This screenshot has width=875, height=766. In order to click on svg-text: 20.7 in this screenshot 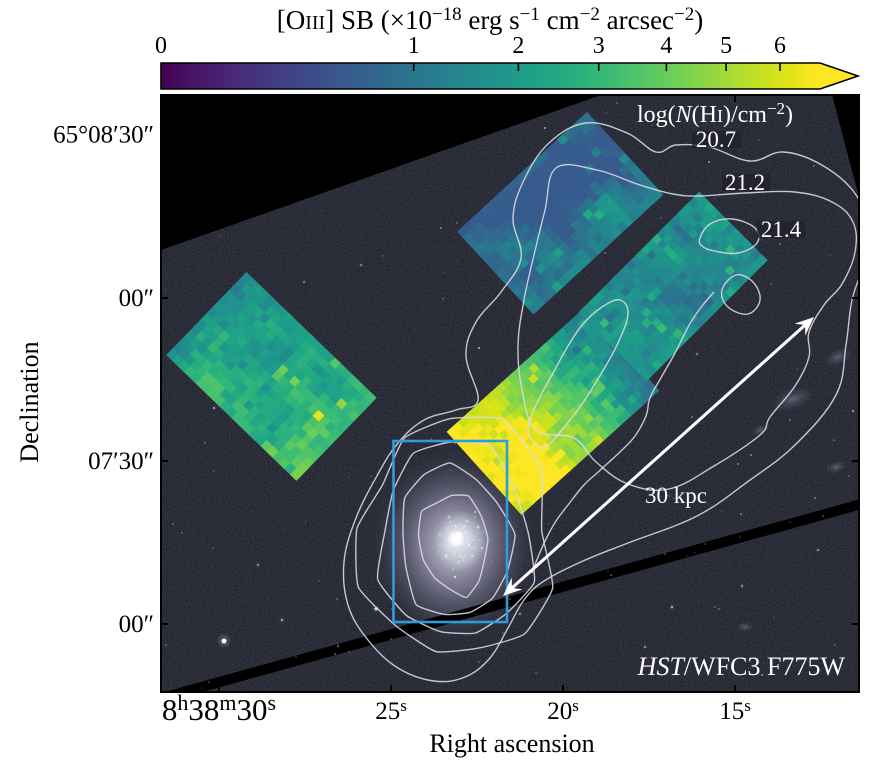, I will do `click(716, 139)`.